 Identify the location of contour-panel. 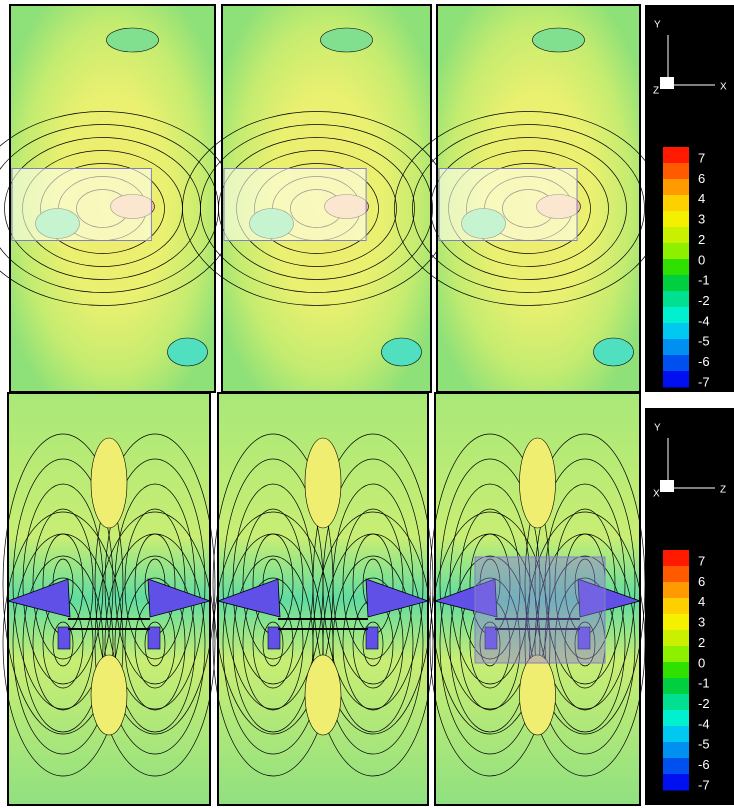
(109, 599).